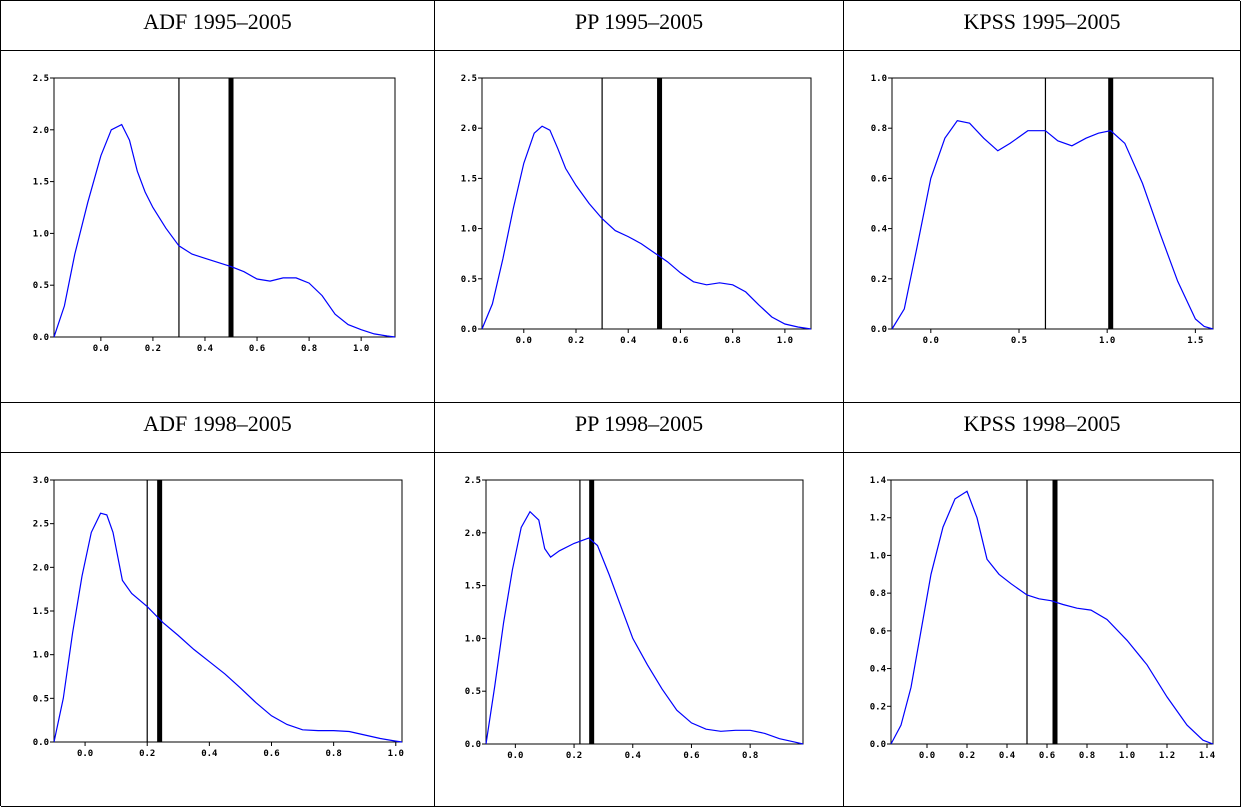 The image size is (1241, 807). I want to click on header-cell-5: PP 1998–2005, so click(639, 428).